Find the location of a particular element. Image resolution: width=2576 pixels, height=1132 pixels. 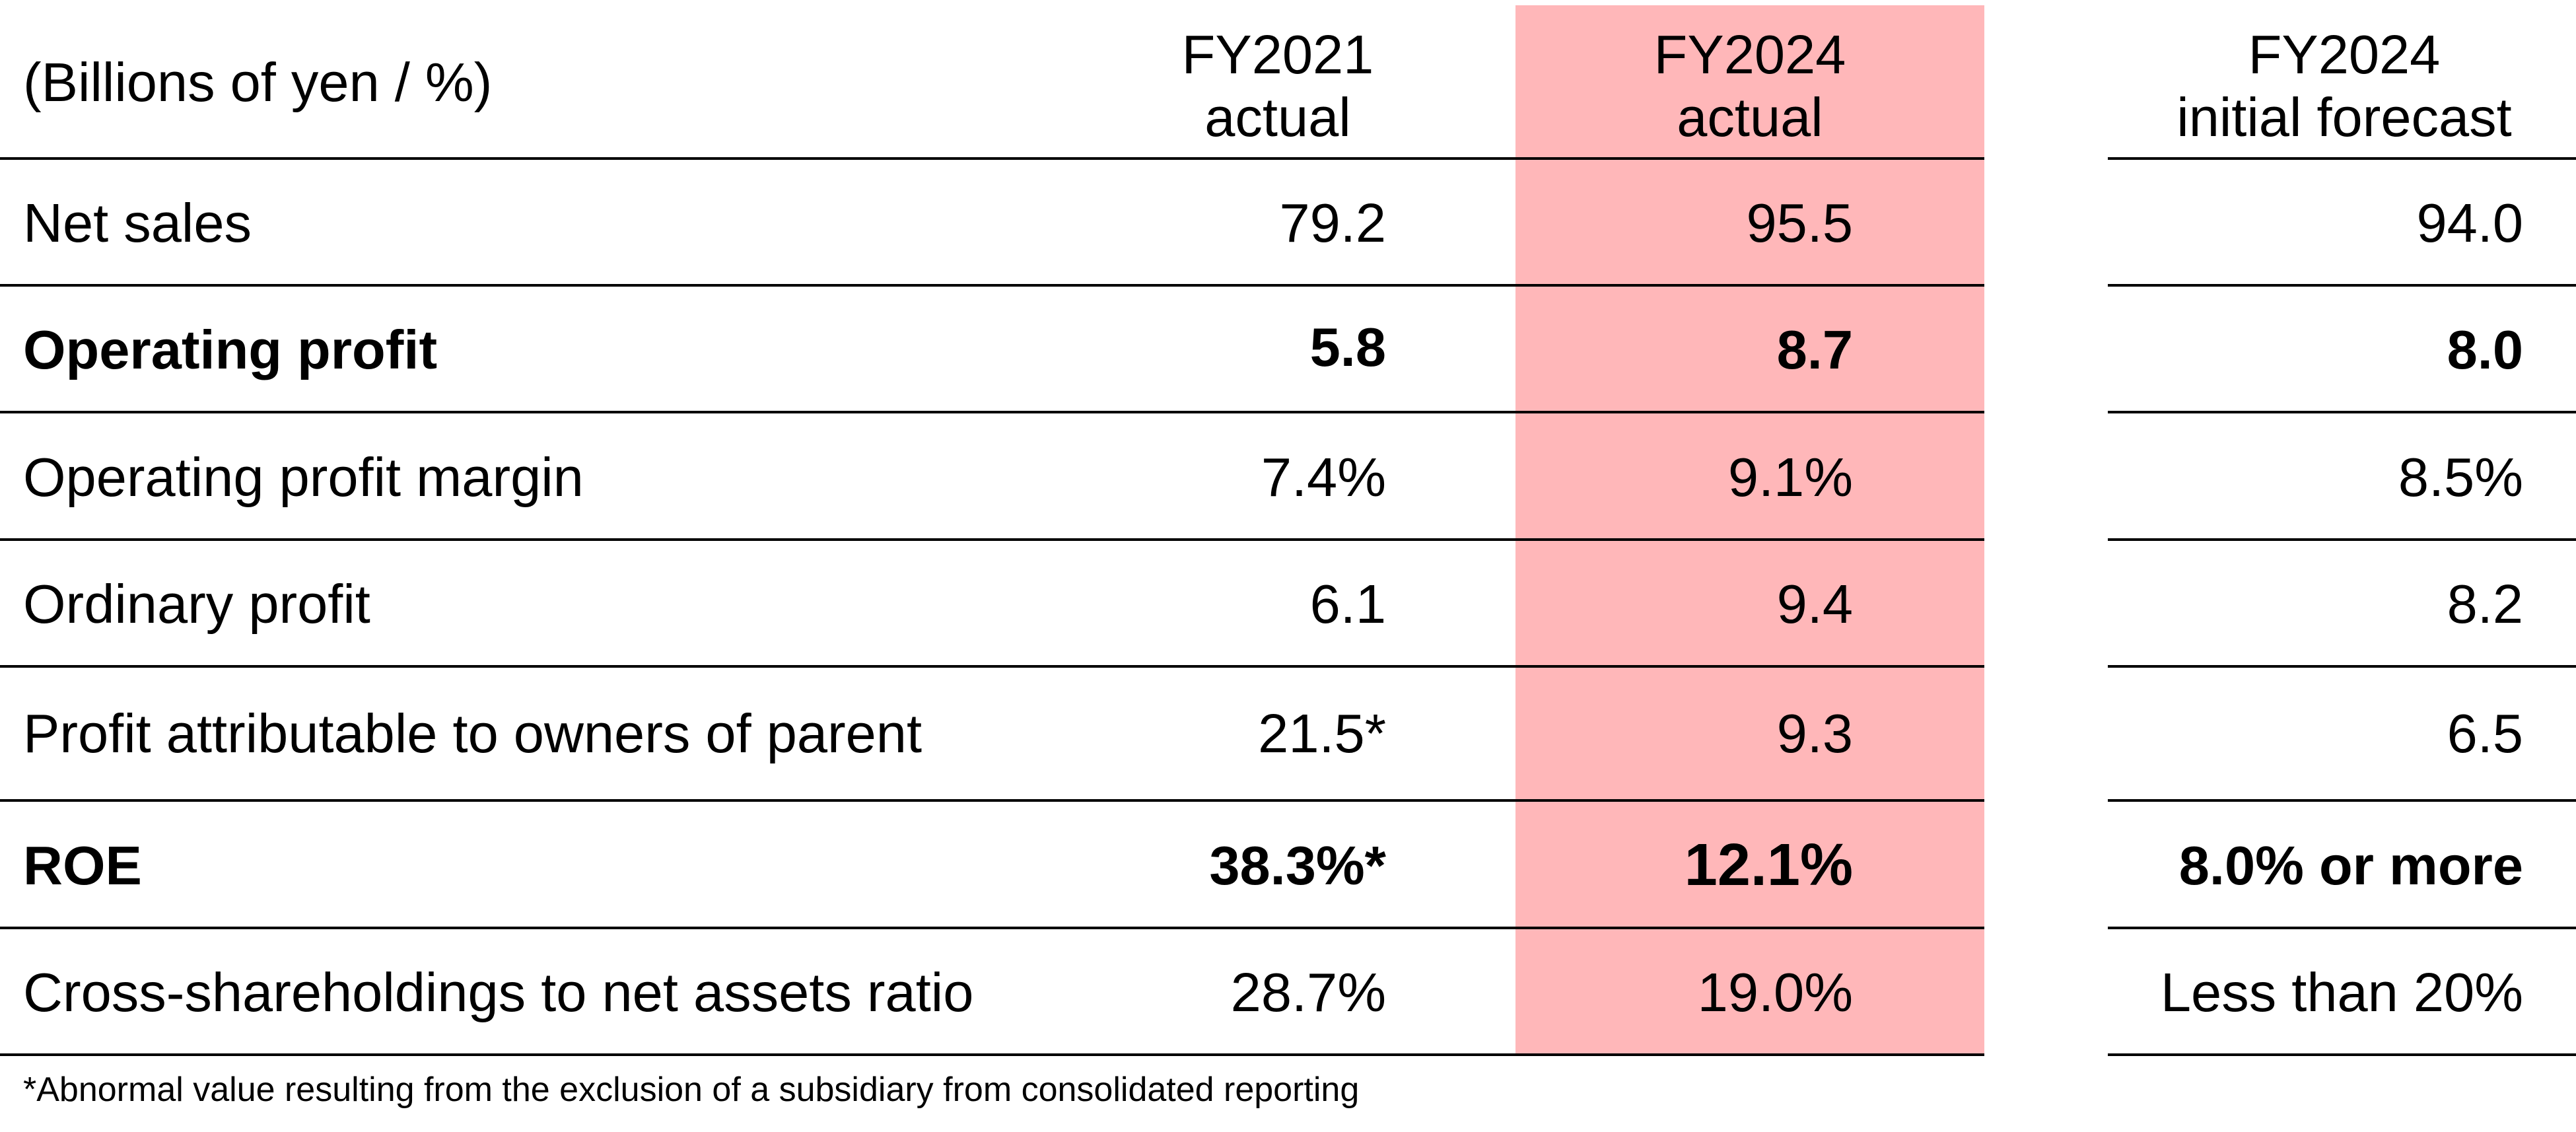

column-header-line2: initial forecast is located at coordinates (2344, 117).